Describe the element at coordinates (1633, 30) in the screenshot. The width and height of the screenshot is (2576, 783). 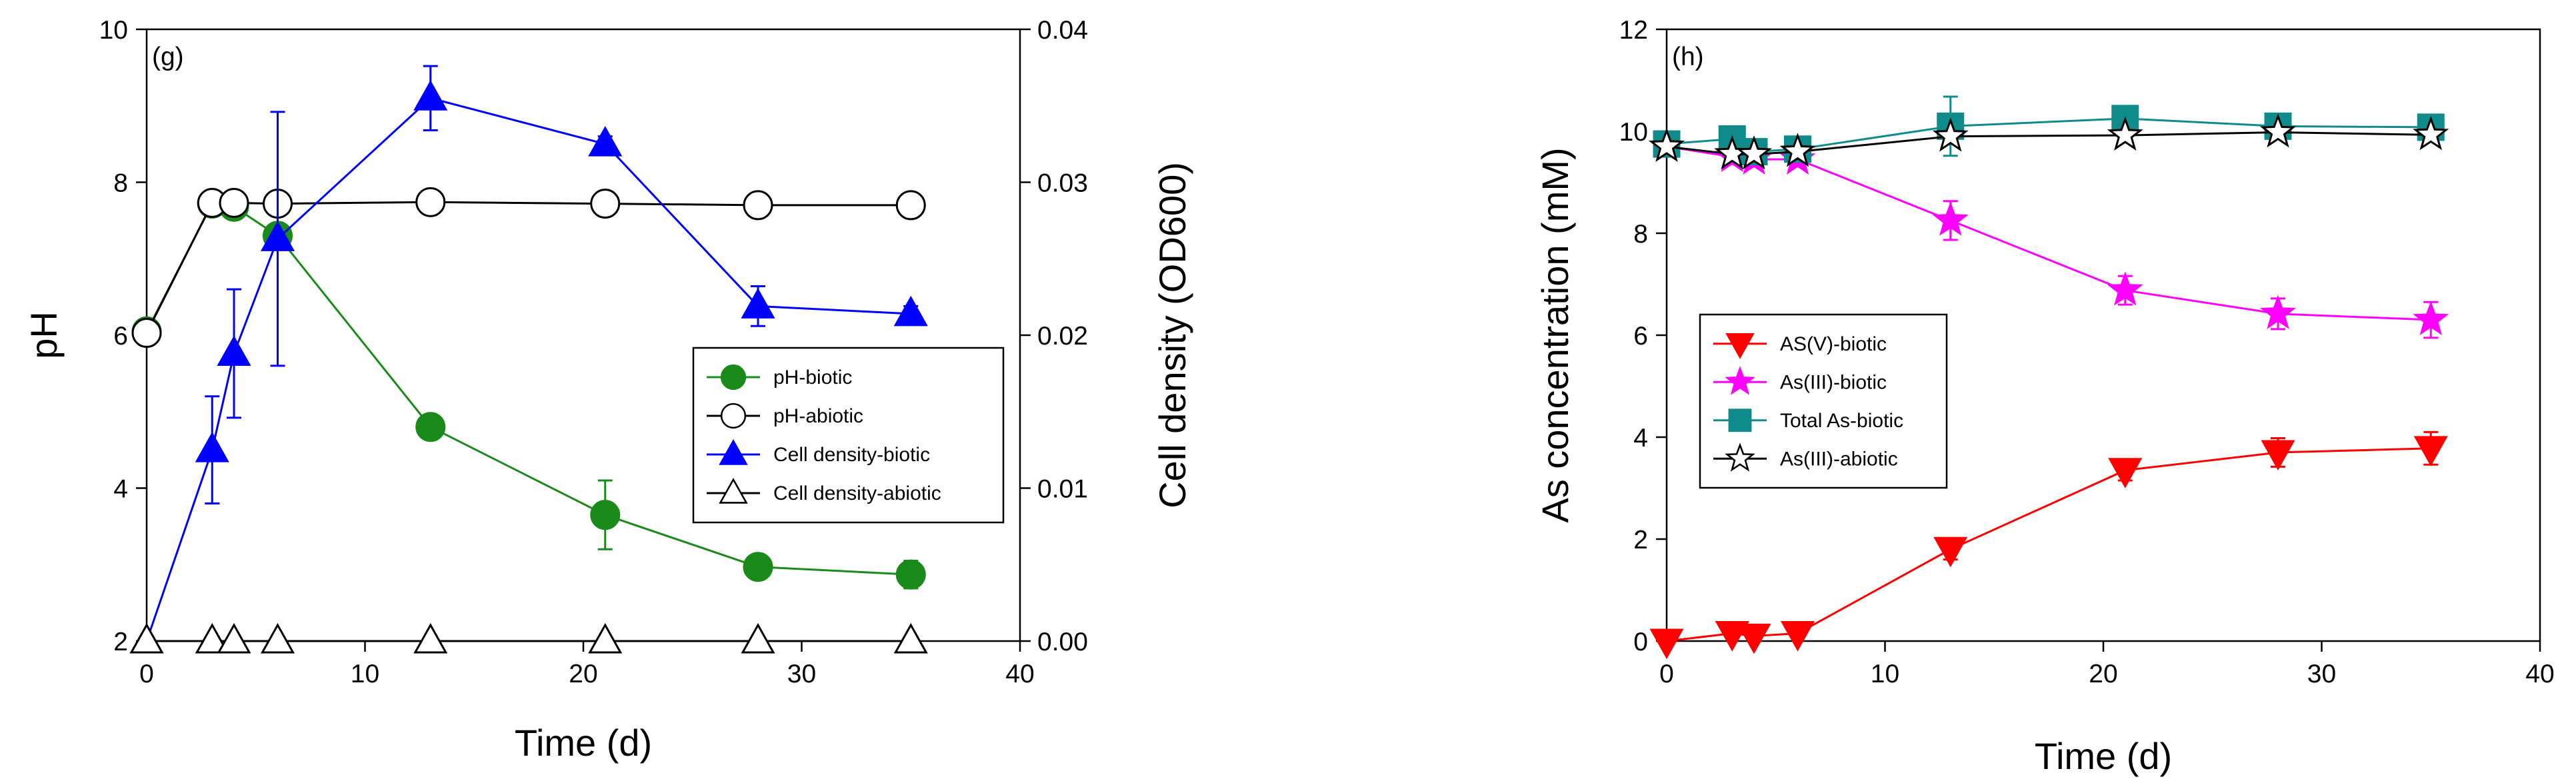
I see `y-tick-label-h-6: 12` at that location.